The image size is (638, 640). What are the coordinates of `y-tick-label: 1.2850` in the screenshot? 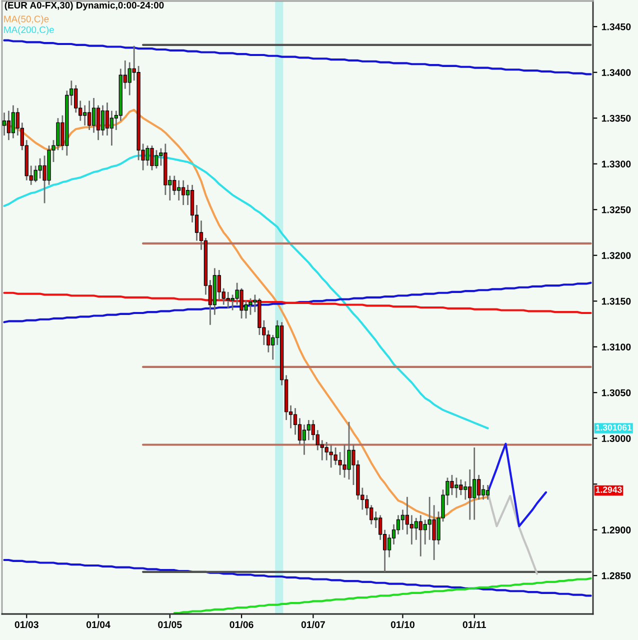 It's located at (616, 576).